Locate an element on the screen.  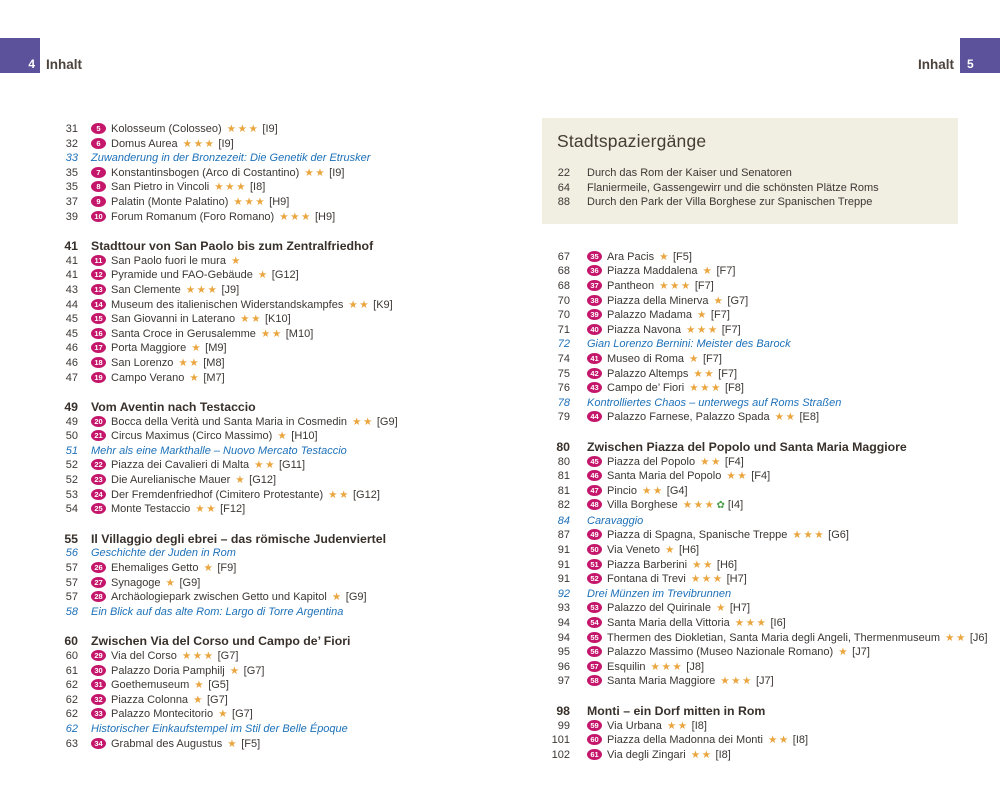
entry-page-number: 50 is located at coordinates (71, 436).